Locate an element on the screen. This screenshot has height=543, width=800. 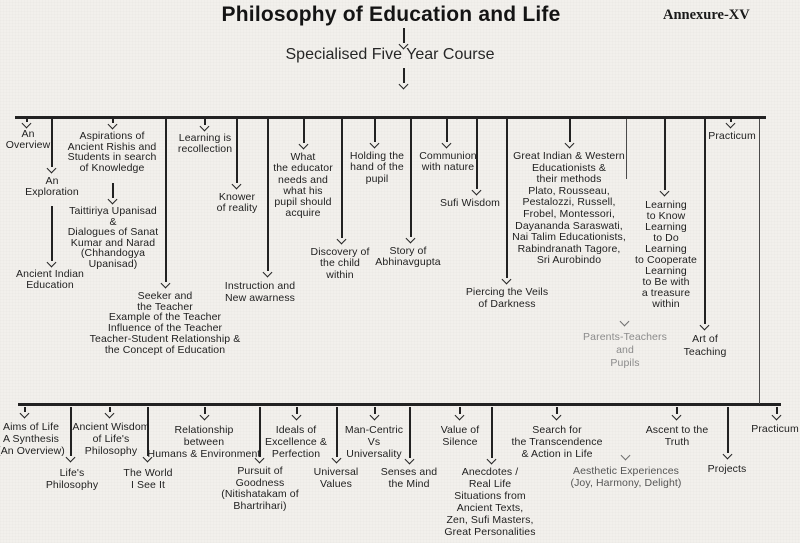
node-aims-of-life: Aims of Life A Synthesis (An Overview) is located at coordinates (32, 439).